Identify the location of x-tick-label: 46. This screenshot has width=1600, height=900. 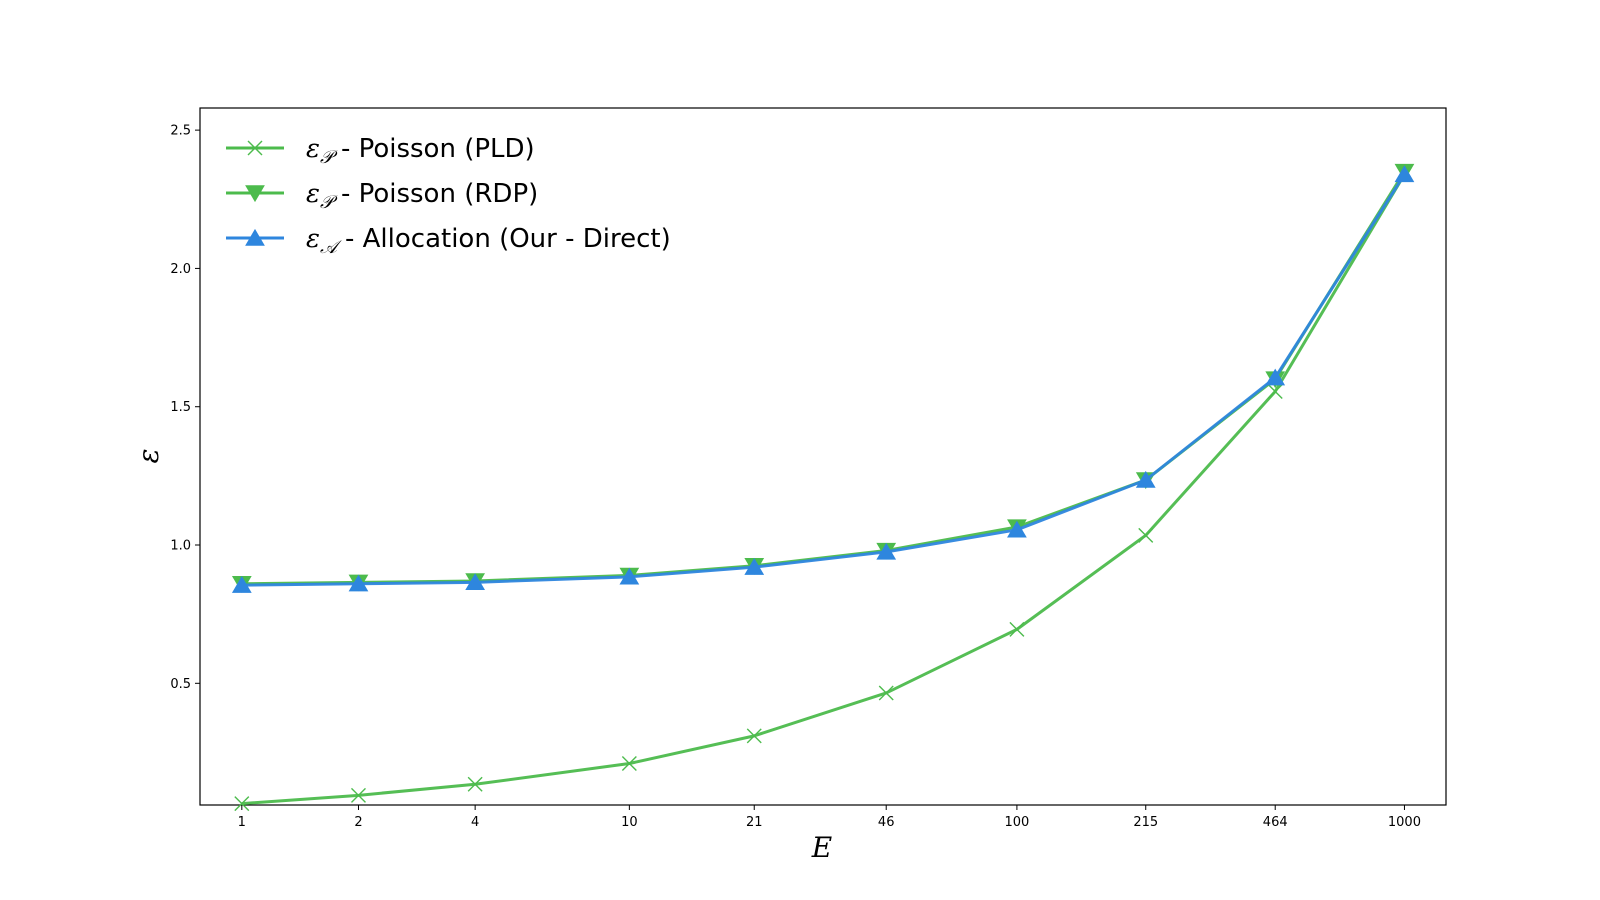
(886, 822).